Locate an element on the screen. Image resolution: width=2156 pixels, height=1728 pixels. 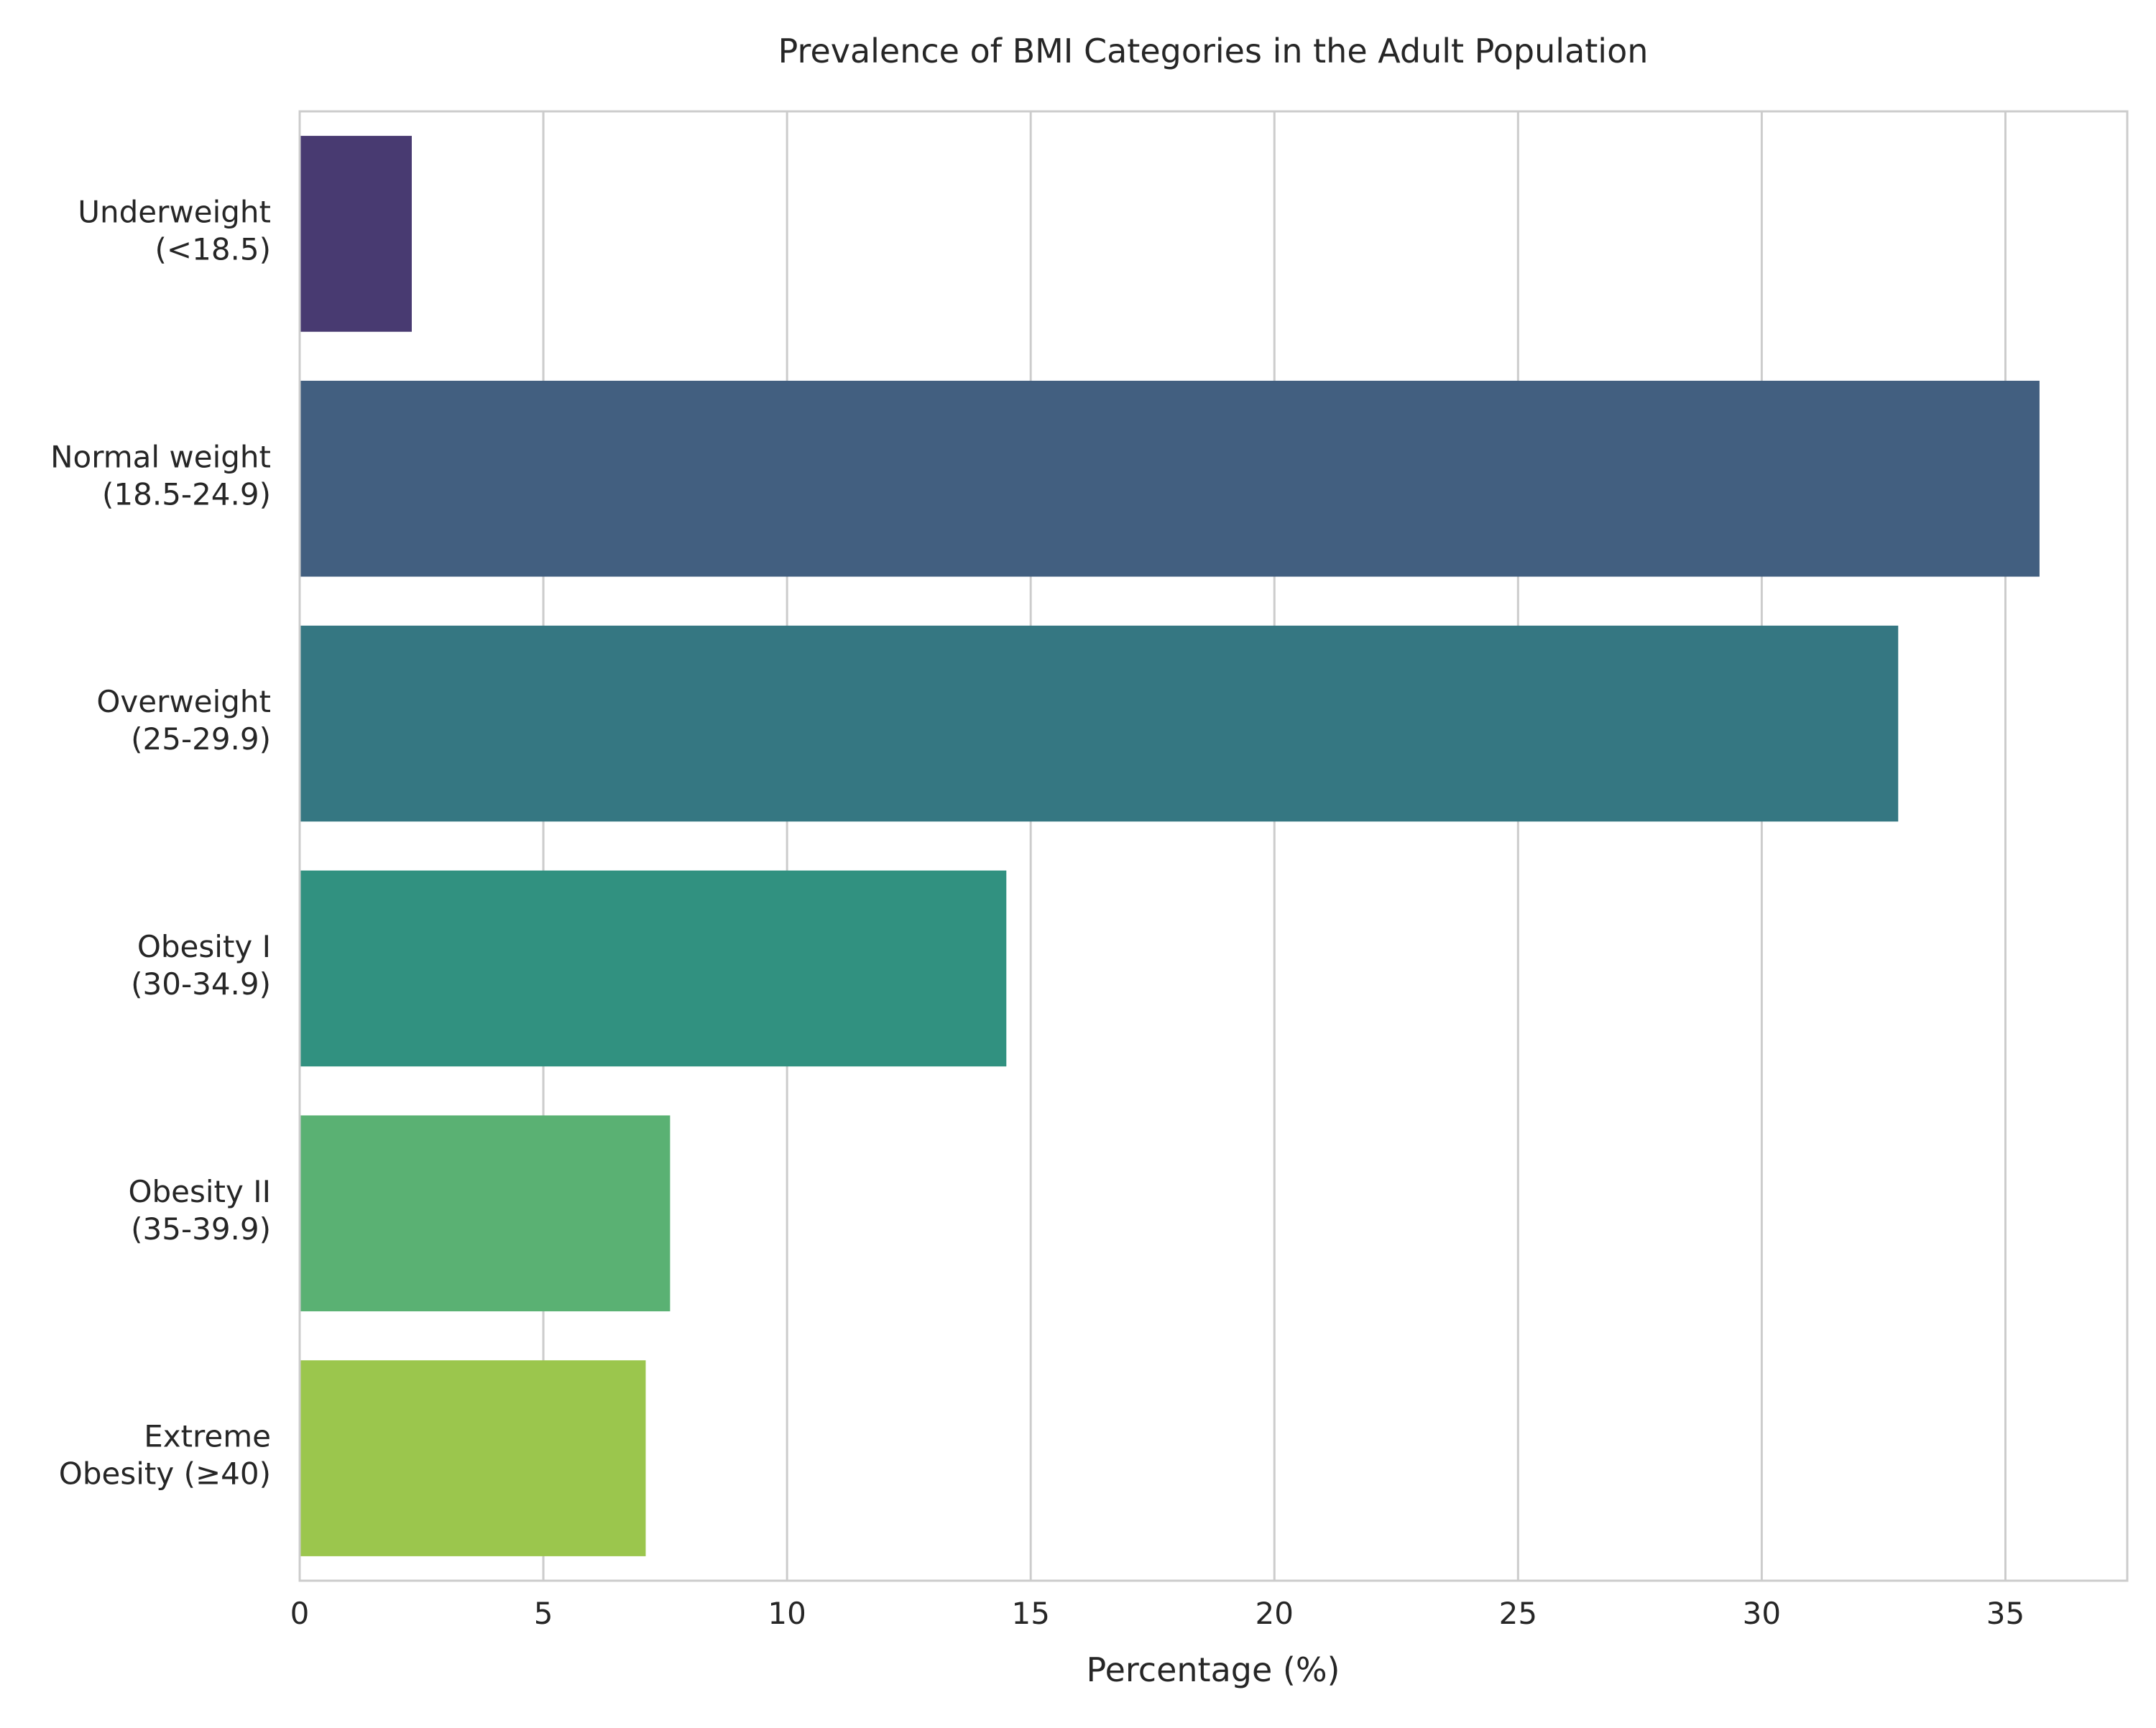
x-tick-label: 20 is located at coordinates (1275, 1613).